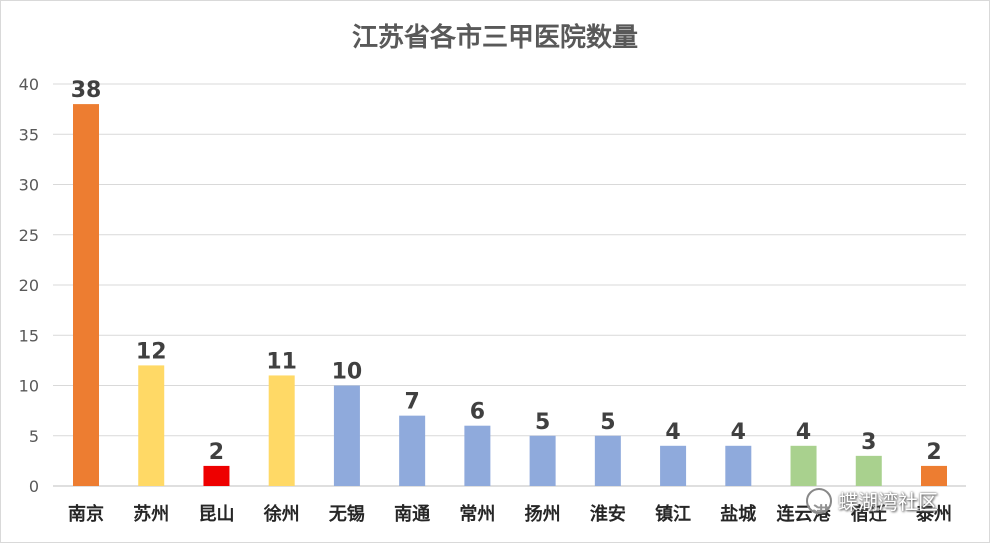  I want to click on x-category-label: 南通, so click(412, 514).